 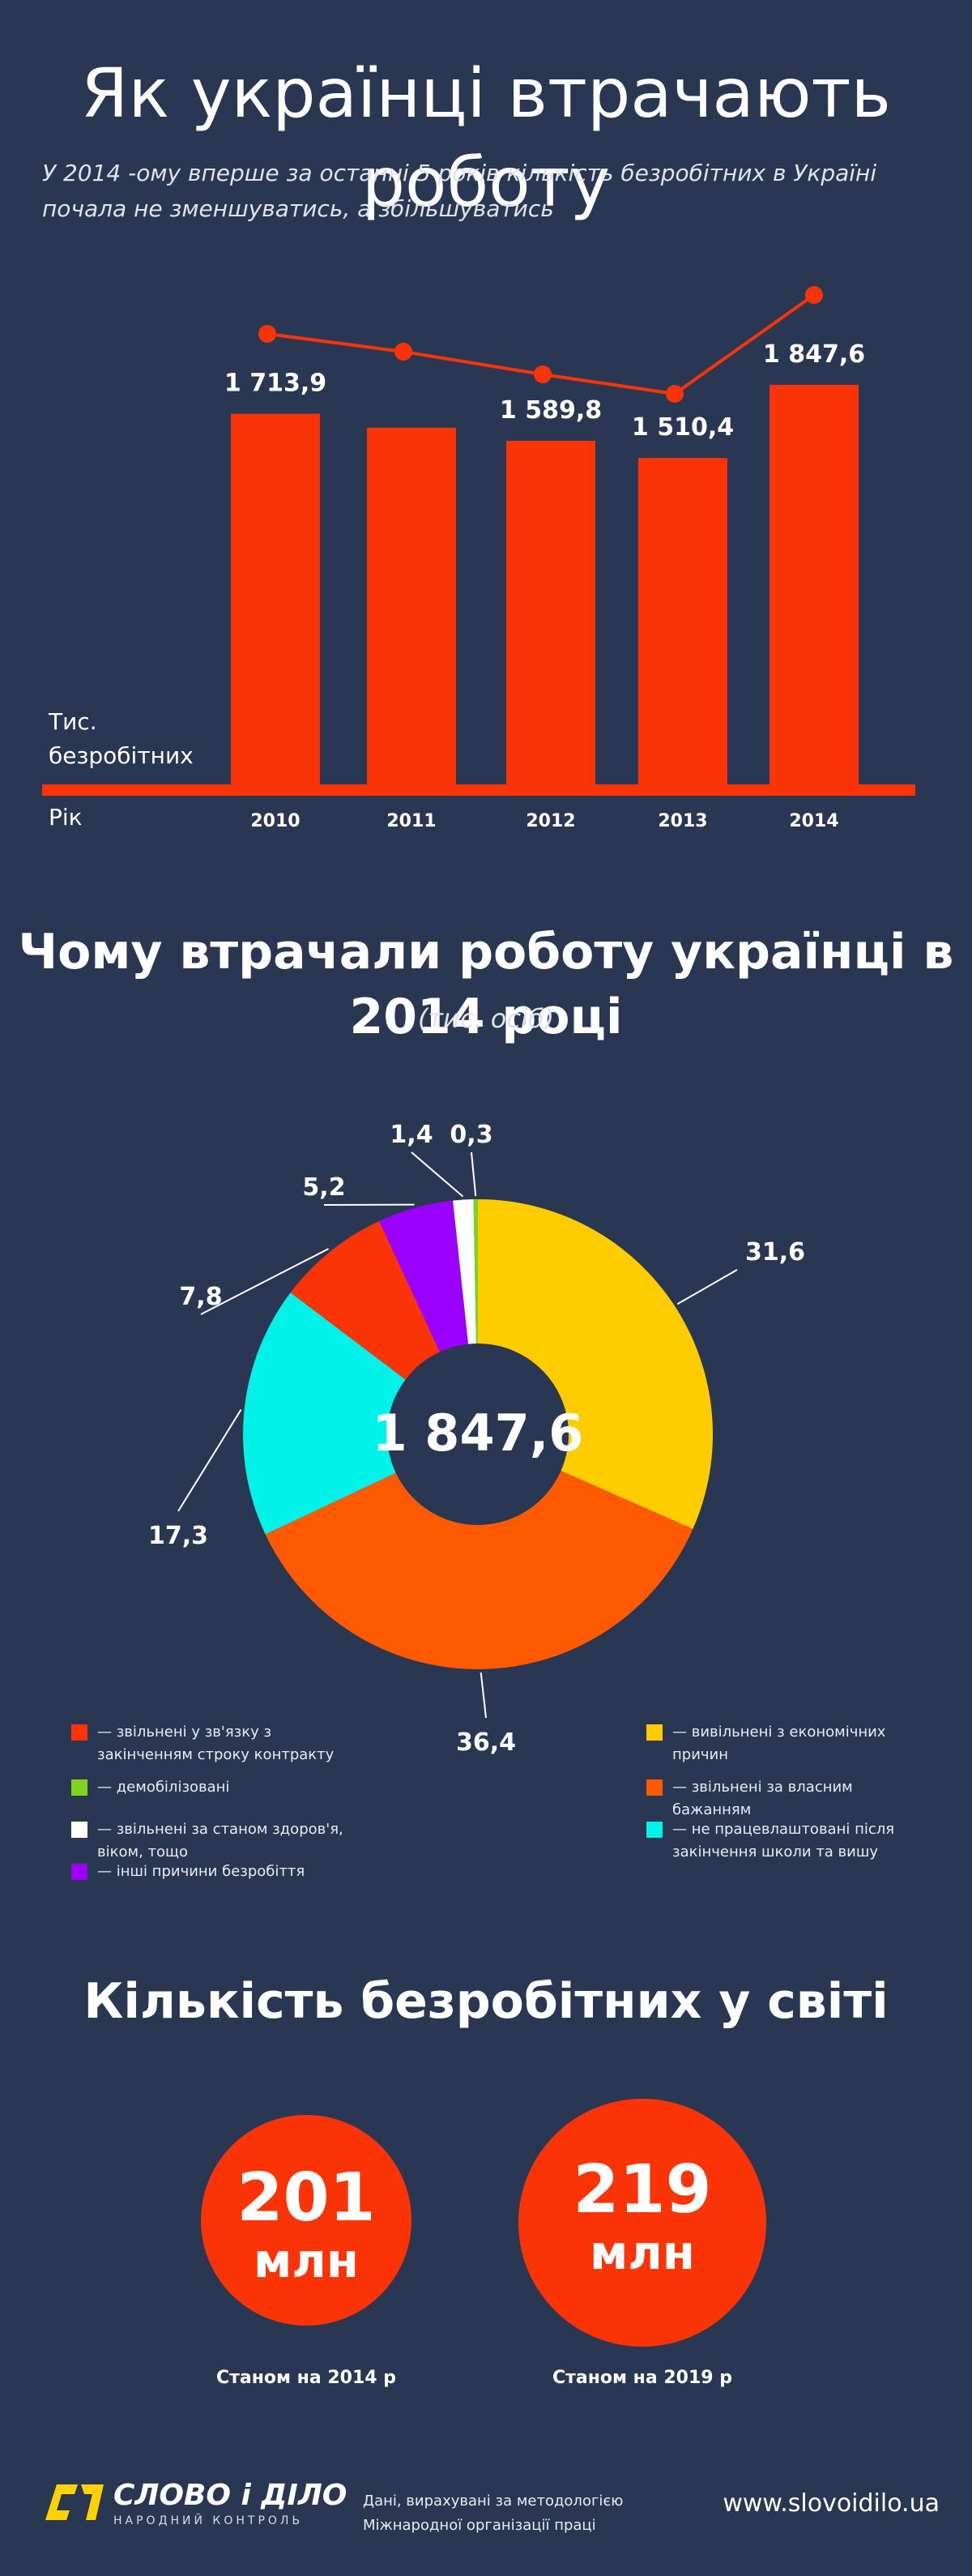 What do you see at coordinates (275, 821) in the screenshot?
I see `x-tick-2010: 2010` at bounding box center [275, 821].